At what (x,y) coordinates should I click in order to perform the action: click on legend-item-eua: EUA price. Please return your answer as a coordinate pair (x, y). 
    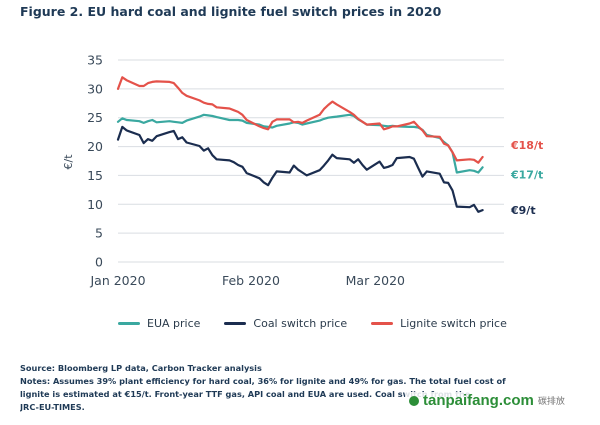
    Looking at the image, I should click on (159, 323).